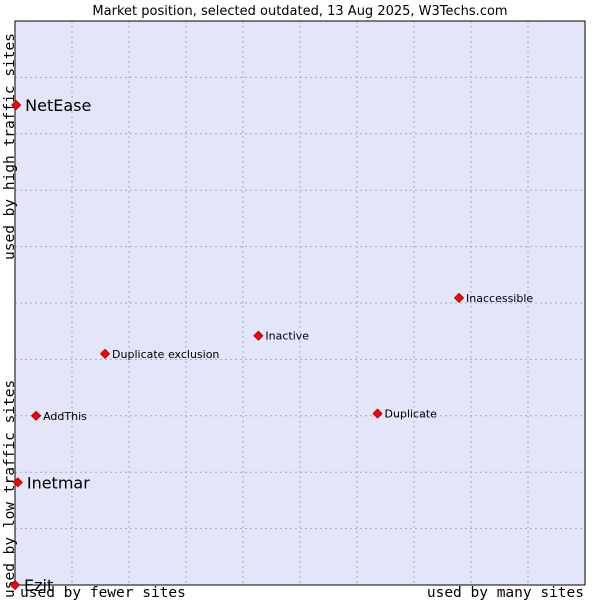  I want to click on x-axis-label-left: used by fewer sites, so click(103, 592).